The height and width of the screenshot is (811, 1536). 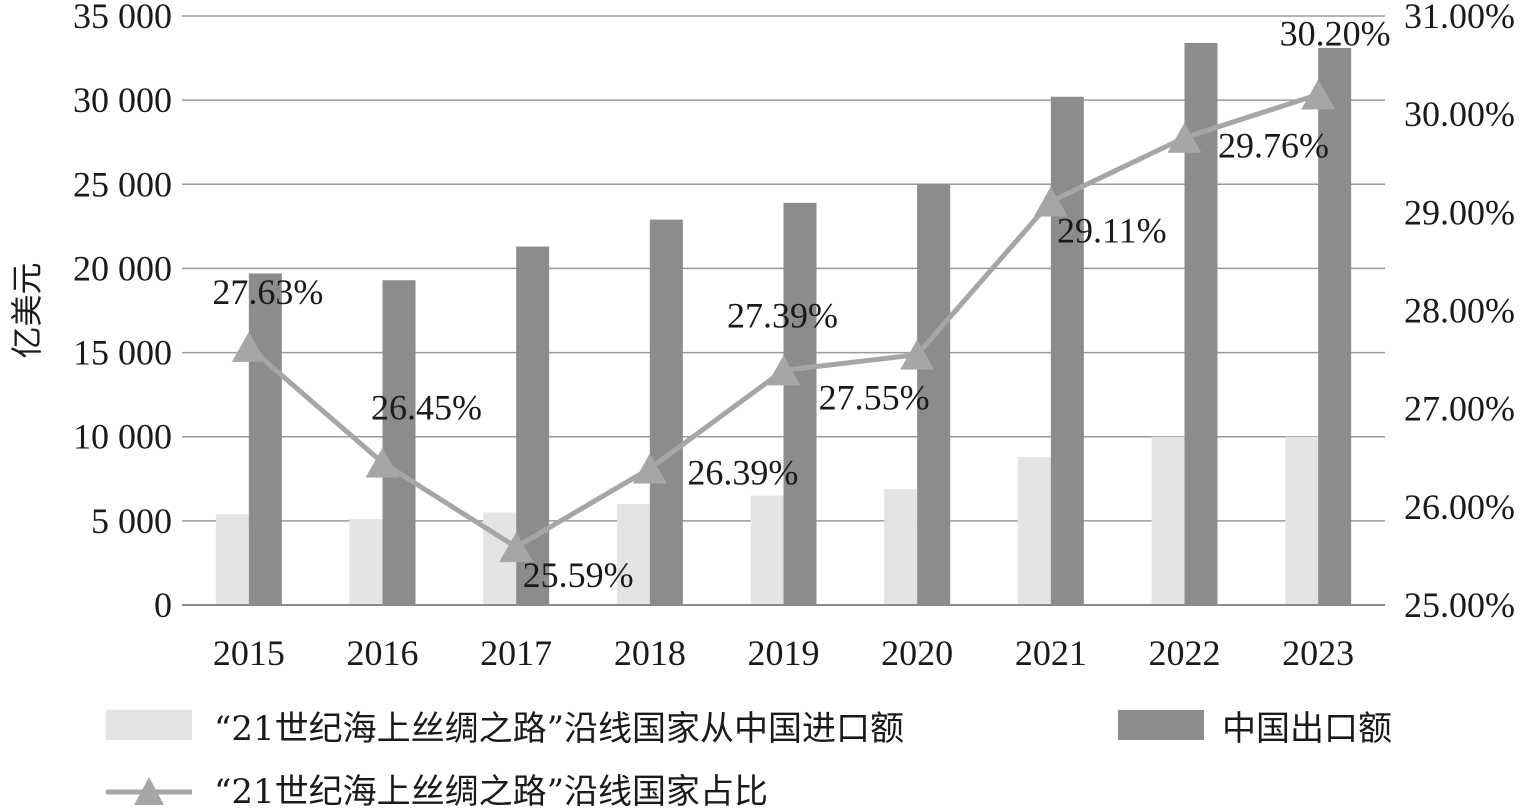 What do you see at coordinates (1112, 231) in the screenshot?
I see `ratio-data-label: 29.11%` at bounding box center [1112, 231].